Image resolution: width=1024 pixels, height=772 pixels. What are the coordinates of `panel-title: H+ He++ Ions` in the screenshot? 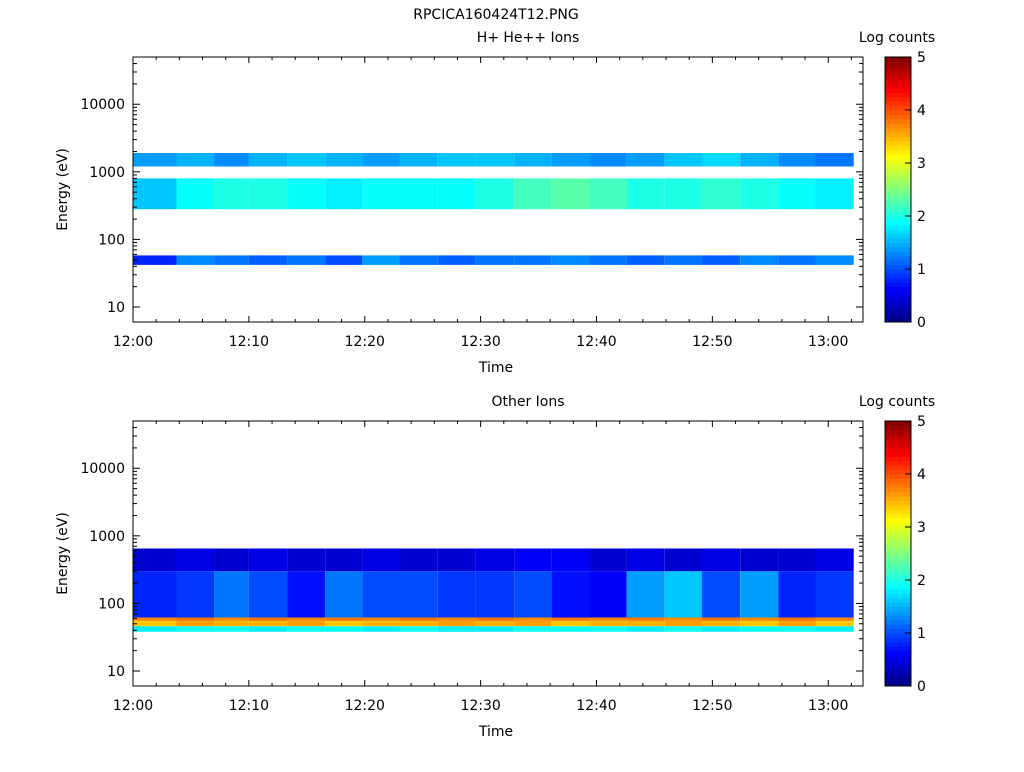 It's located at (528, 38).